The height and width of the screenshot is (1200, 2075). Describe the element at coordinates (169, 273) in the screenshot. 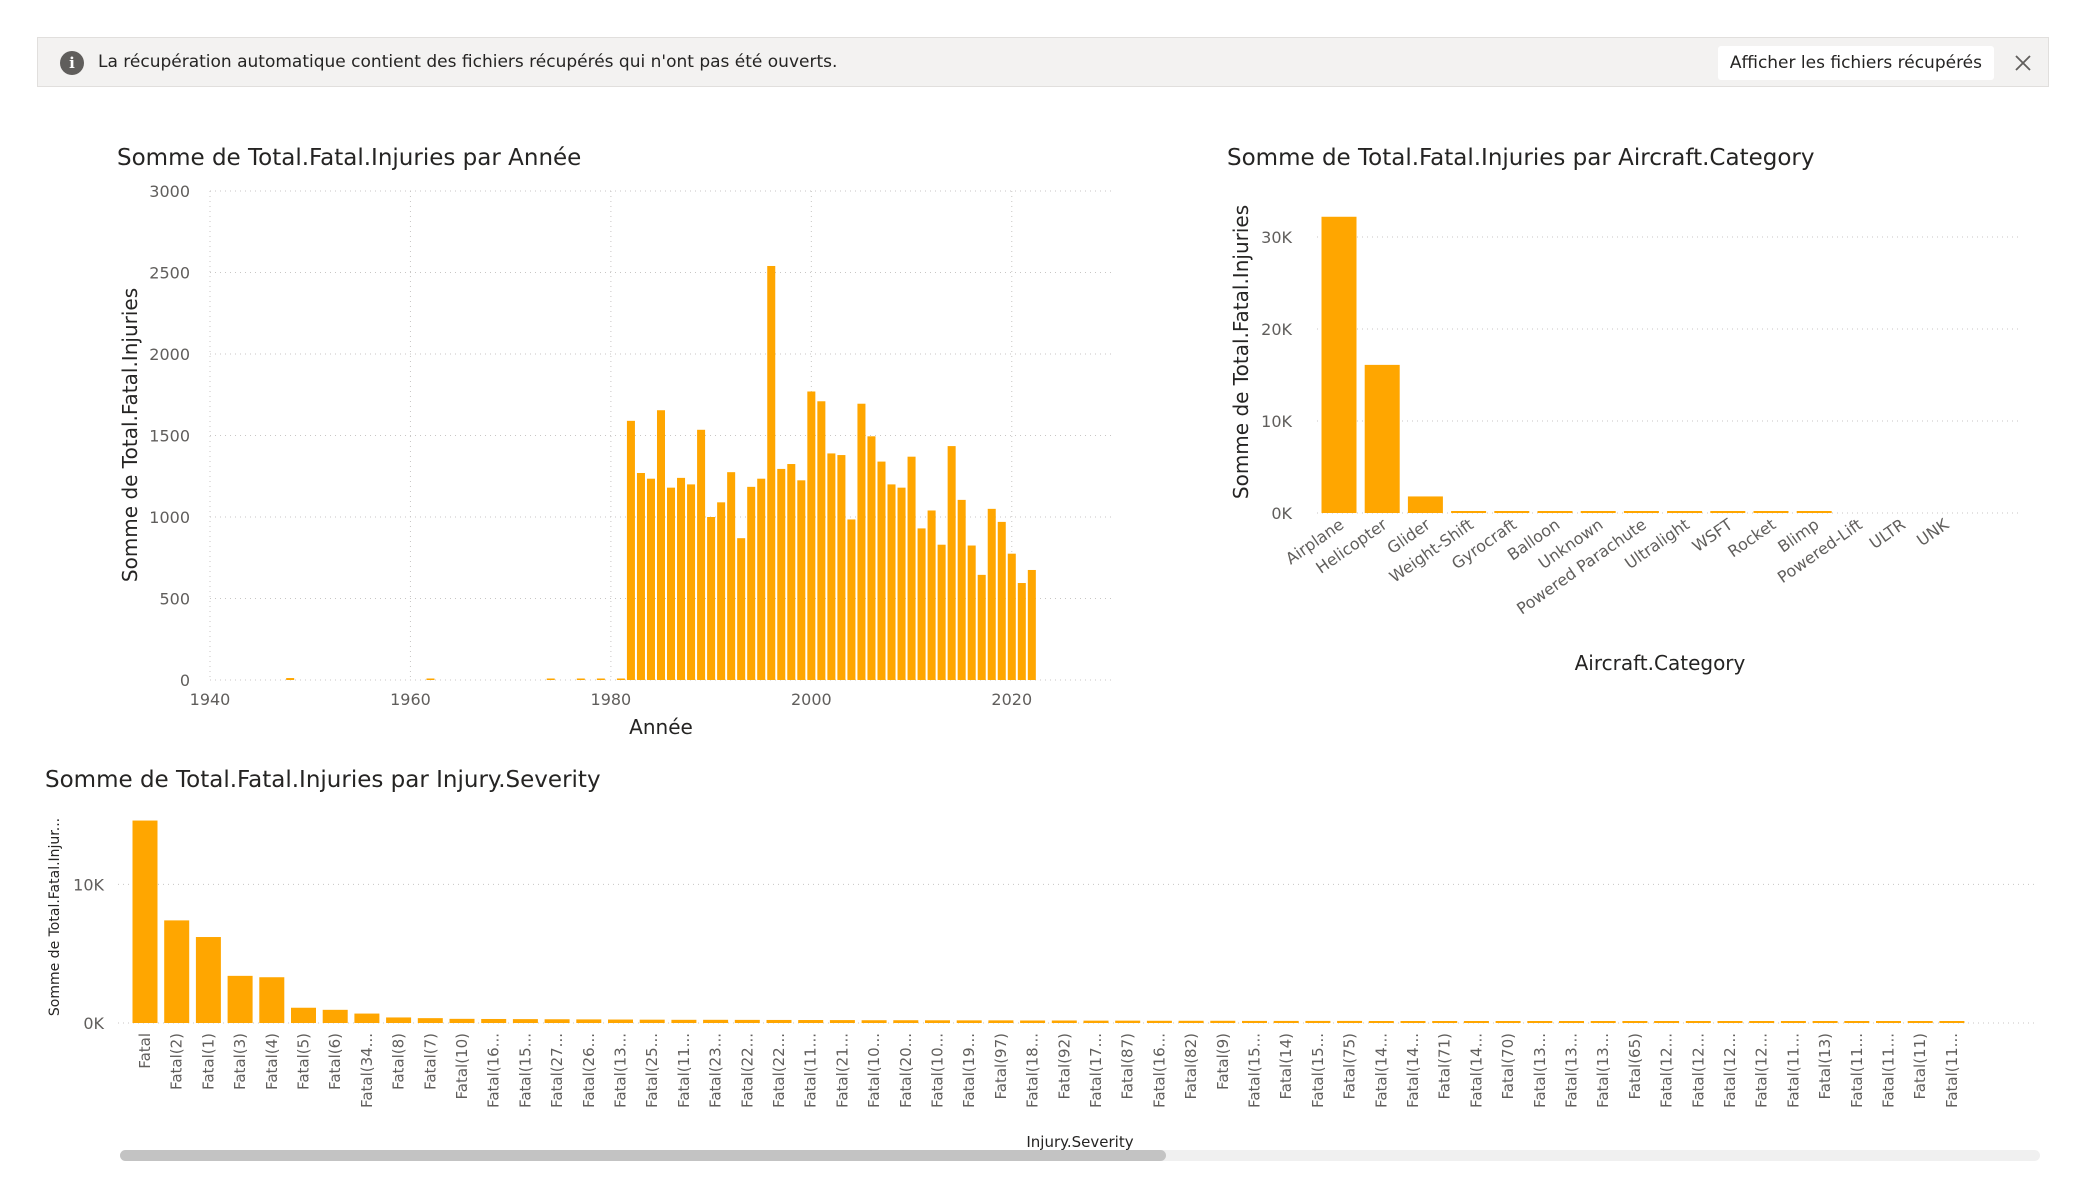

I see `year-y-tick-label: 2500` at that location.